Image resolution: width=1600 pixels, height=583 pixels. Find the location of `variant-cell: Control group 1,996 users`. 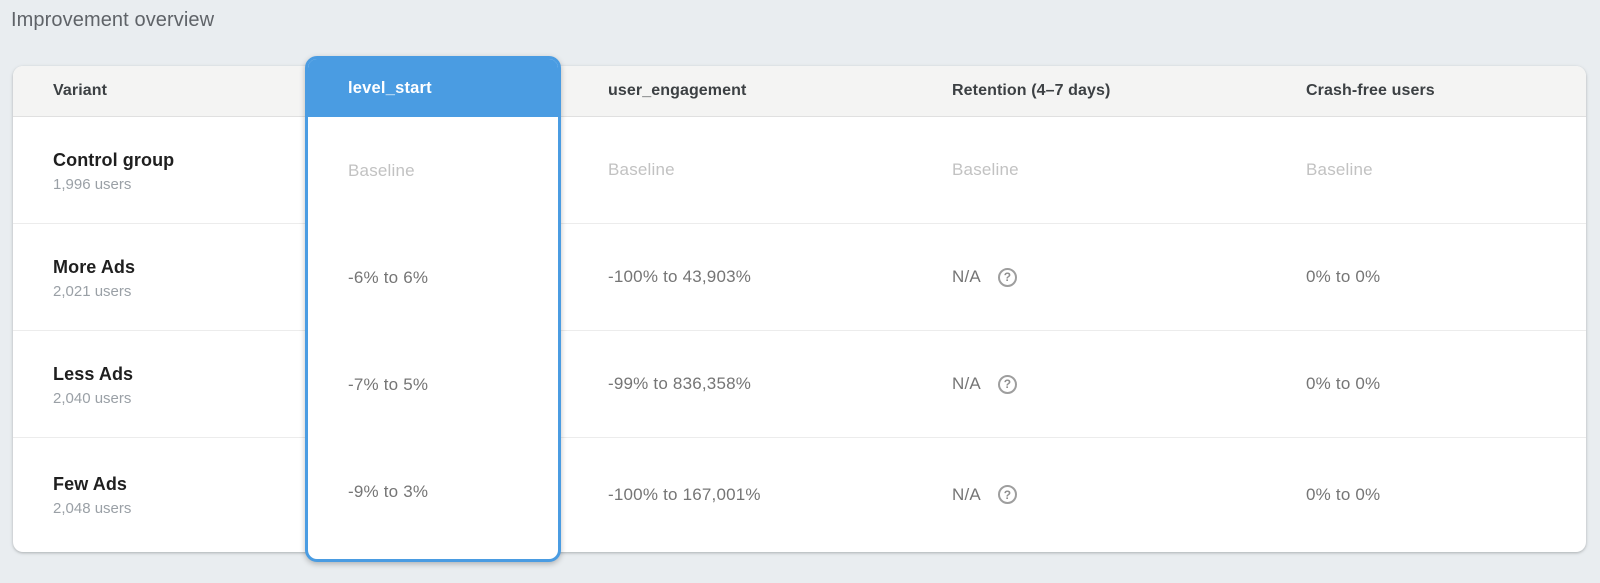

variant-cell: Control group 1,996 users is located at coordinates (159, 170).